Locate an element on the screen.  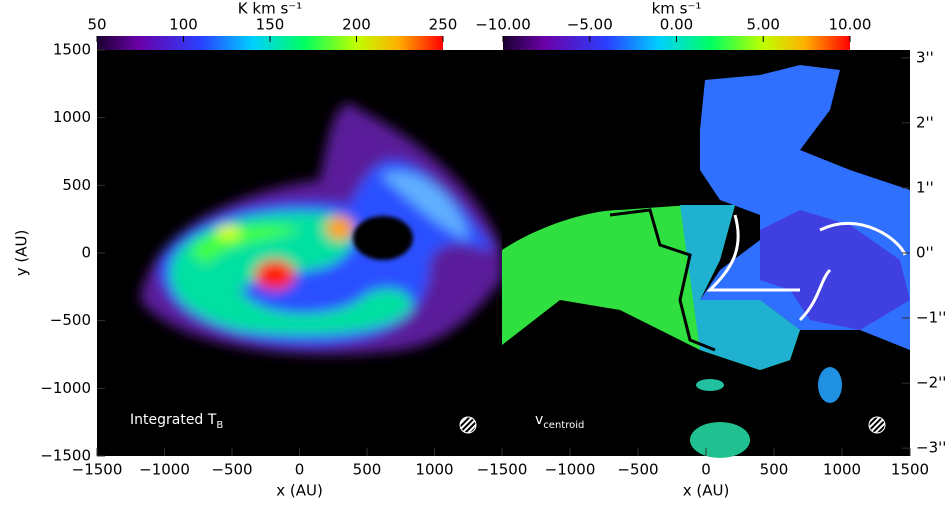
annotation-text: Integrated T is located at coordinates (173, 420).